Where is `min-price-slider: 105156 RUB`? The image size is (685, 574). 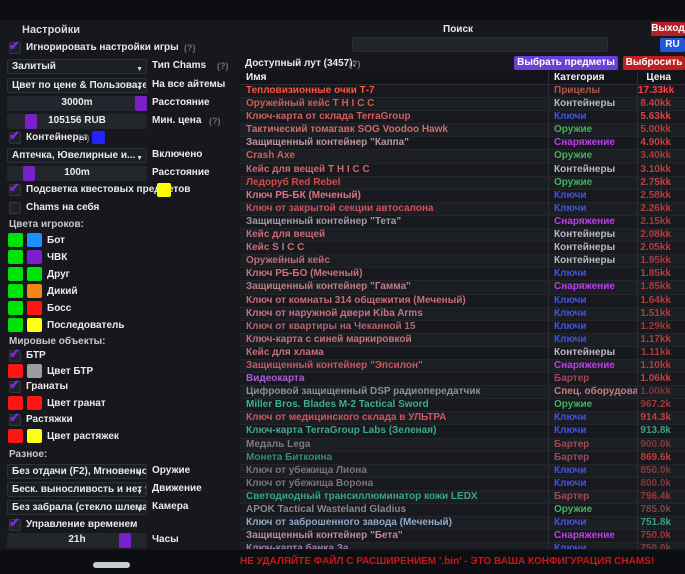 min-price-slider: 105156 RUB is located at coordinates (77, 121).